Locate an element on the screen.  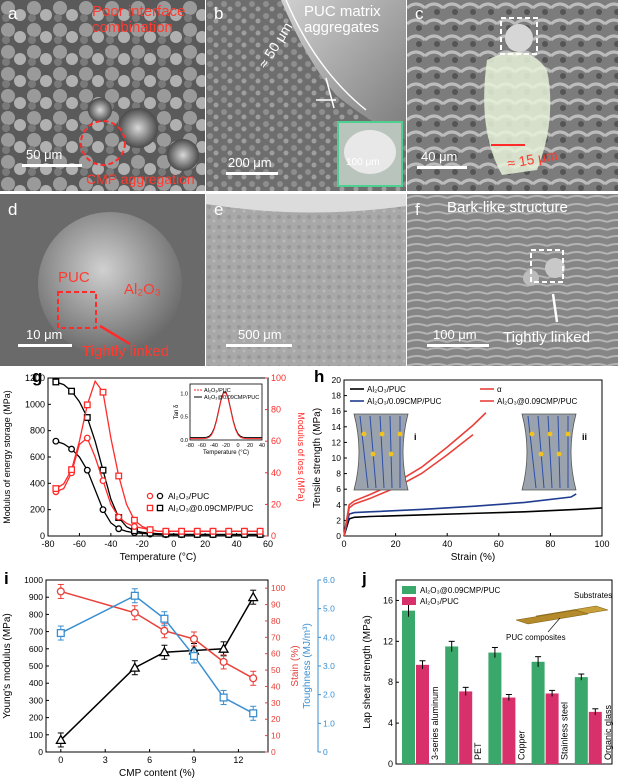
y-tick-label-j: 12 is located at coordinates (388, 641).